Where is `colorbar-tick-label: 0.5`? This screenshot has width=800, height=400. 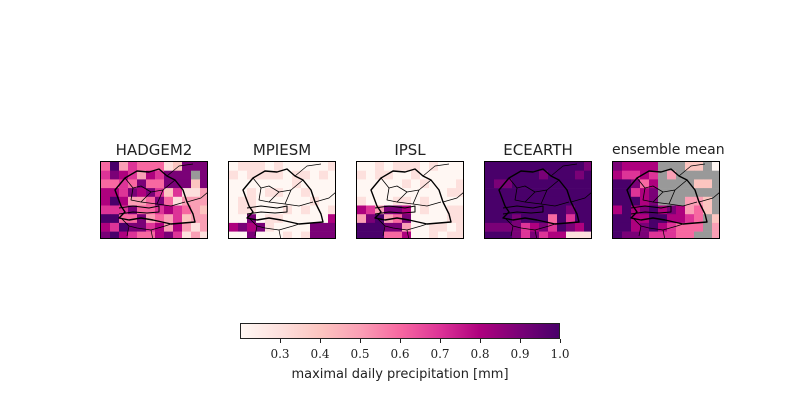 colorbar-tick-label: 0.5 is located at coordinates (360, 354).